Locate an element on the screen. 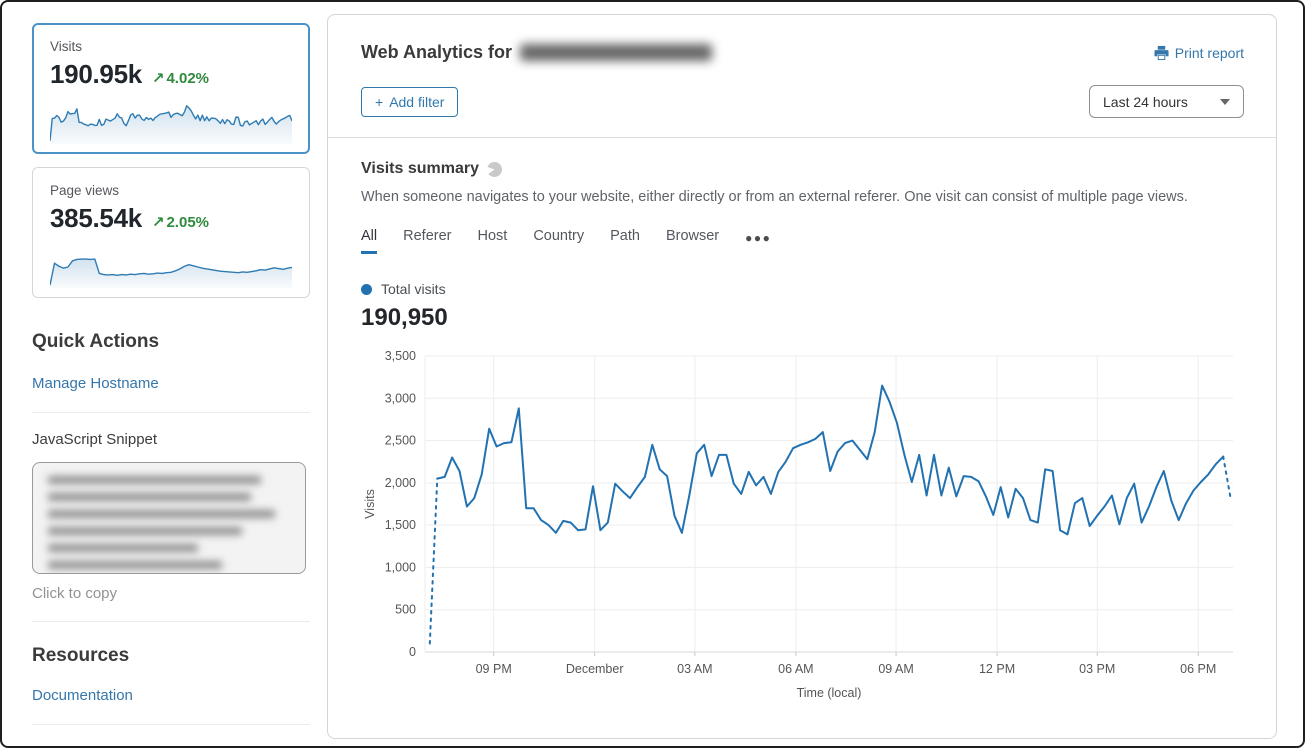 This screenshot has height=748, width=1305. svg-text: 1,500 is located at coordinates (400, 525).